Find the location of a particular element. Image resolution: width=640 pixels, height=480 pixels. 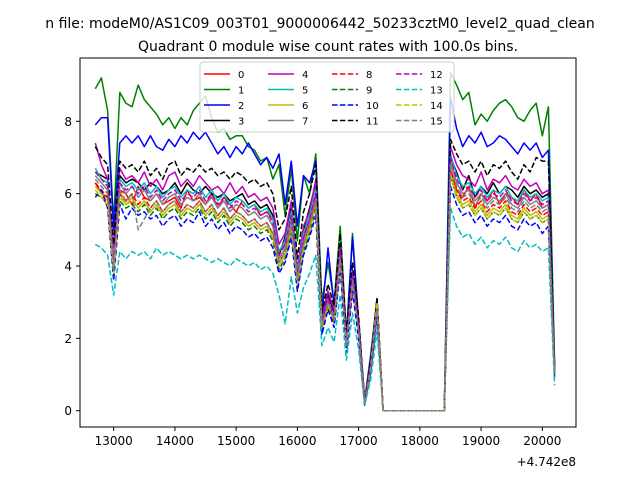

legend-label-5: 5 is located at coordinates (305, 91).